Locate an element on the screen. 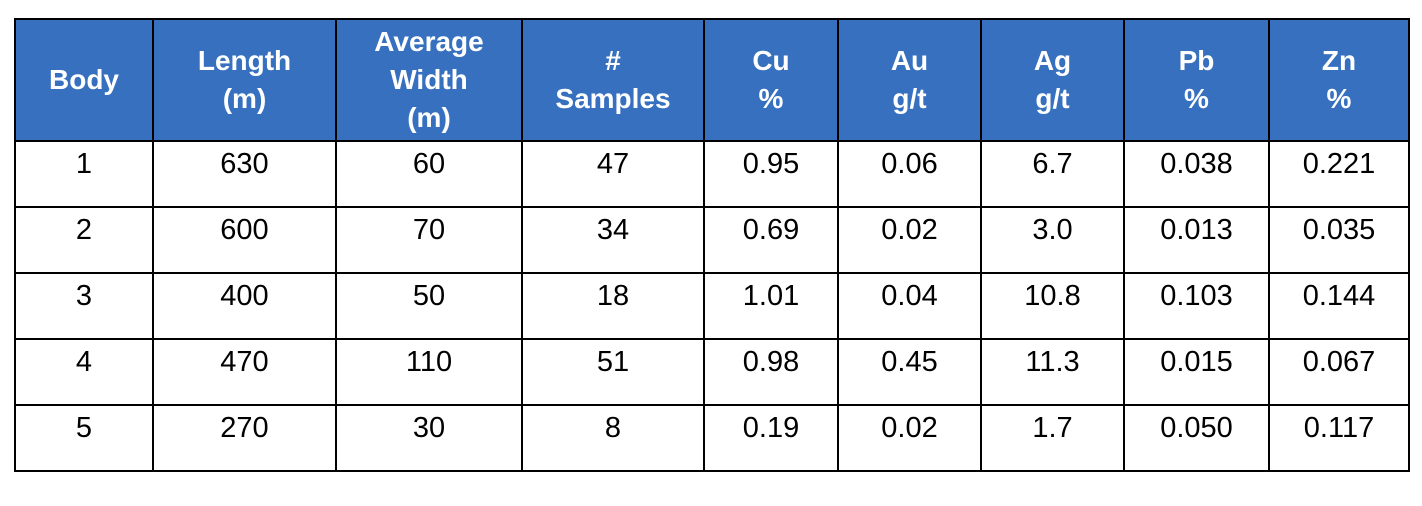 This screenshot has width=1422, height=506. cell-cu: 0.19 is located at coordinates (771, 438).